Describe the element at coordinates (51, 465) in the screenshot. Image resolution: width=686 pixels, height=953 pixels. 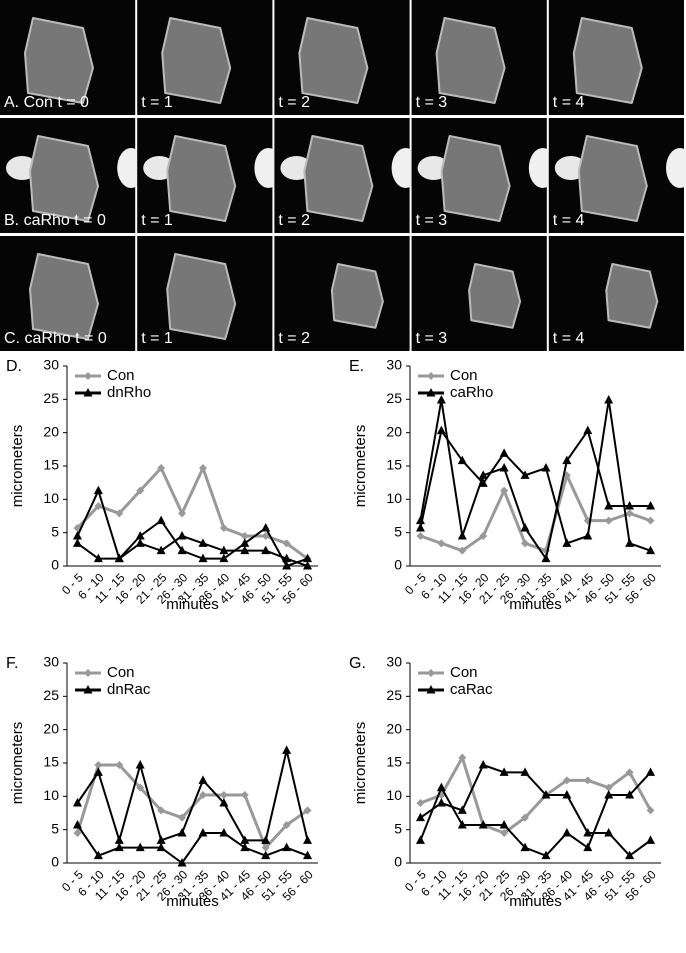
I see `y-tick-label: 15` at that location.